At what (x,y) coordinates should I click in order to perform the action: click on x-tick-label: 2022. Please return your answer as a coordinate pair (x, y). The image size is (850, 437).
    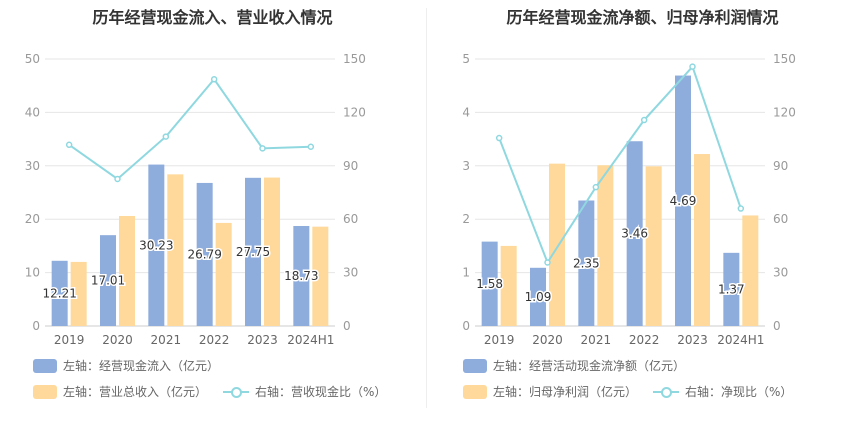
    Looking at the image, I should click on (644, 340).